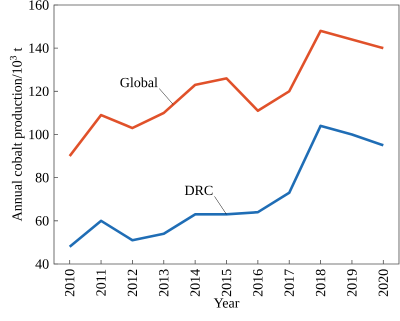  I want to click on y-tick-label: 140, so click(39, 48).